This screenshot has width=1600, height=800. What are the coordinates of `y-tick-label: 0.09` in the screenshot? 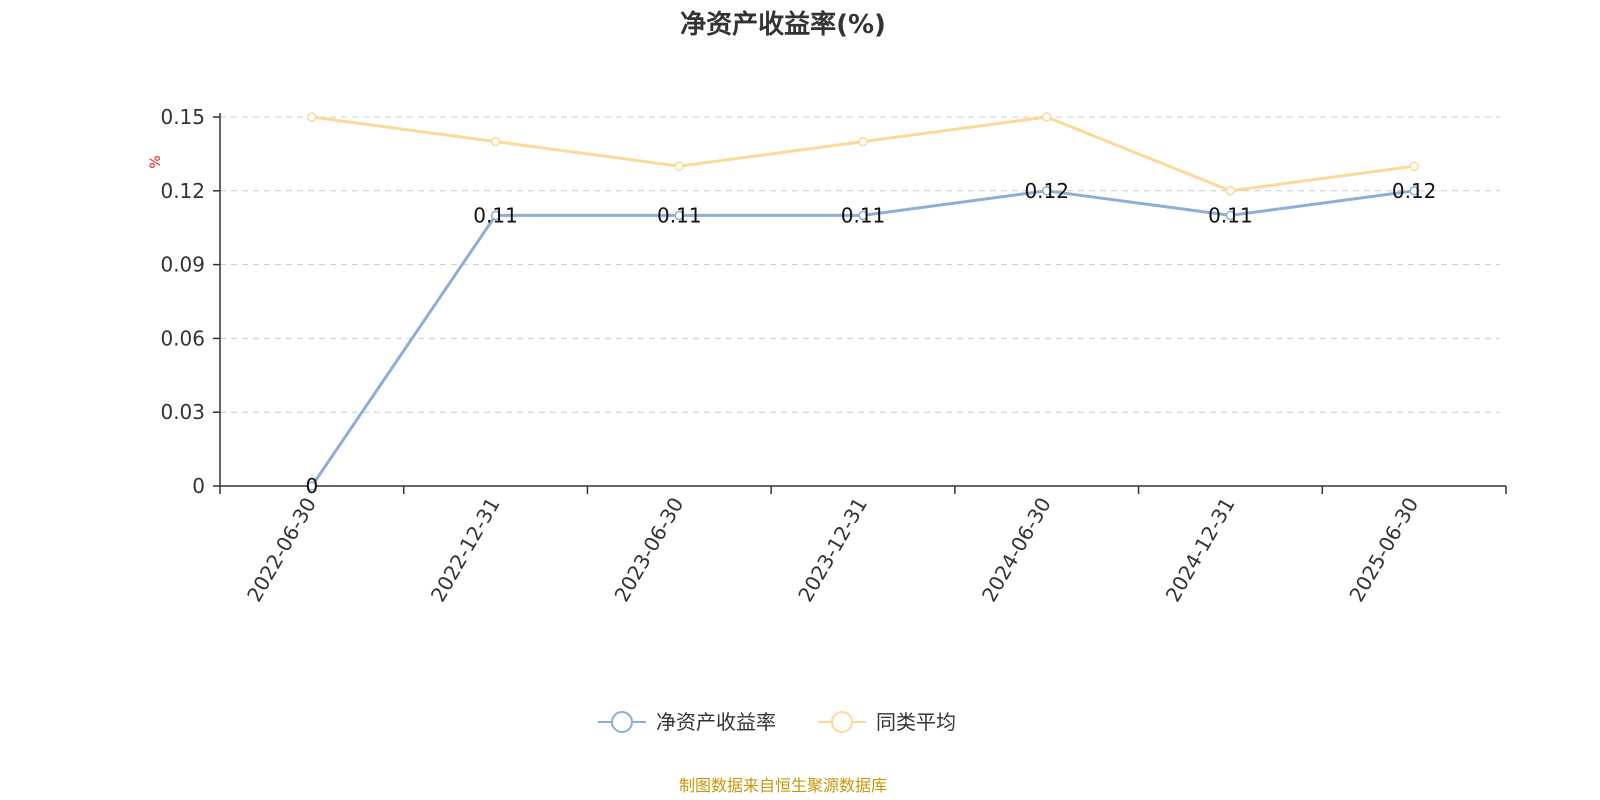 It's located at (182, 265).